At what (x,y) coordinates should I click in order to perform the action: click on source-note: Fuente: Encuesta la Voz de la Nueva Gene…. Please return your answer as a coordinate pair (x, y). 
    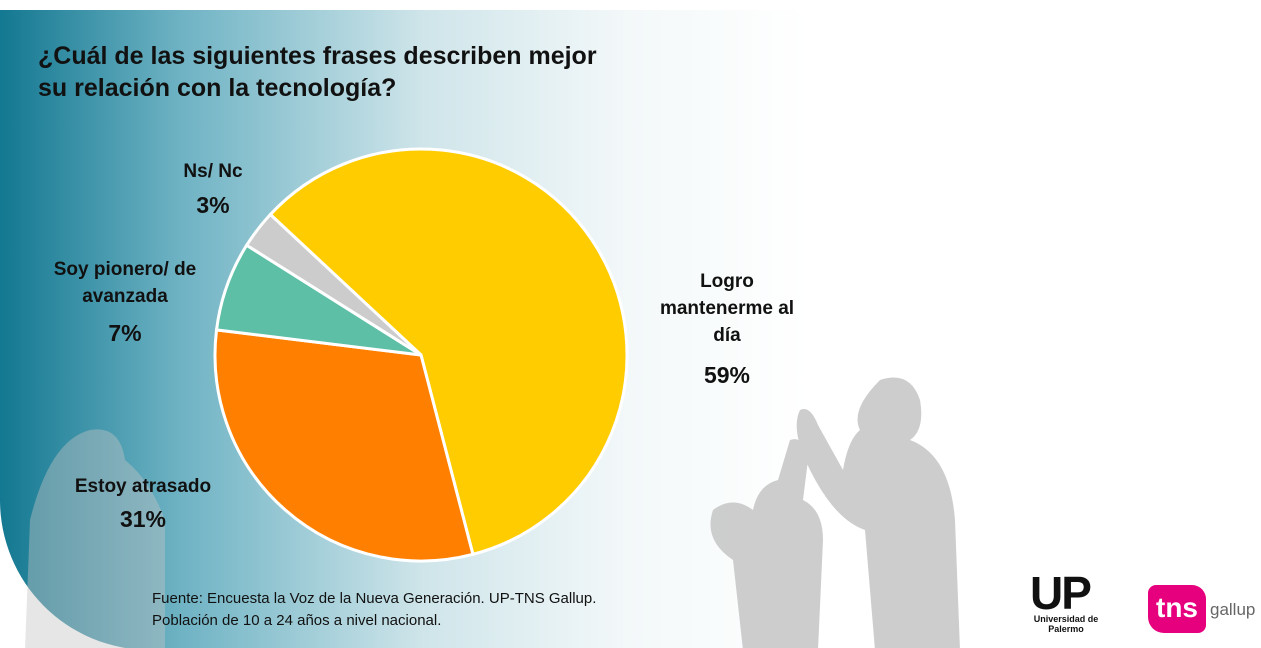
    Looking at the image, I should click on (374, 598).